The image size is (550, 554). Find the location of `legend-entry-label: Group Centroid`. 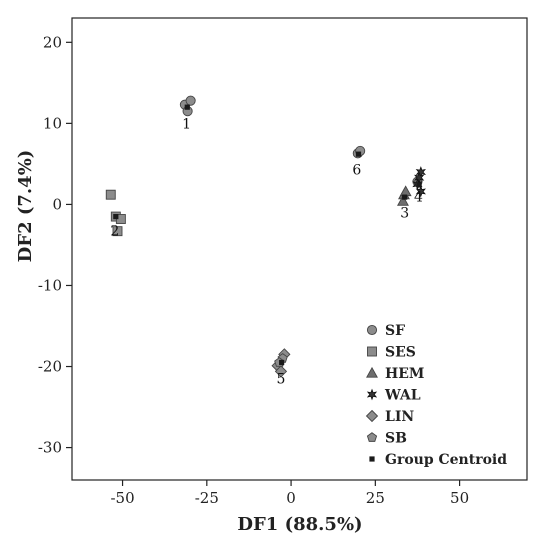

legend-entry-label: Group Centroid is located at coordinates (446, 460).